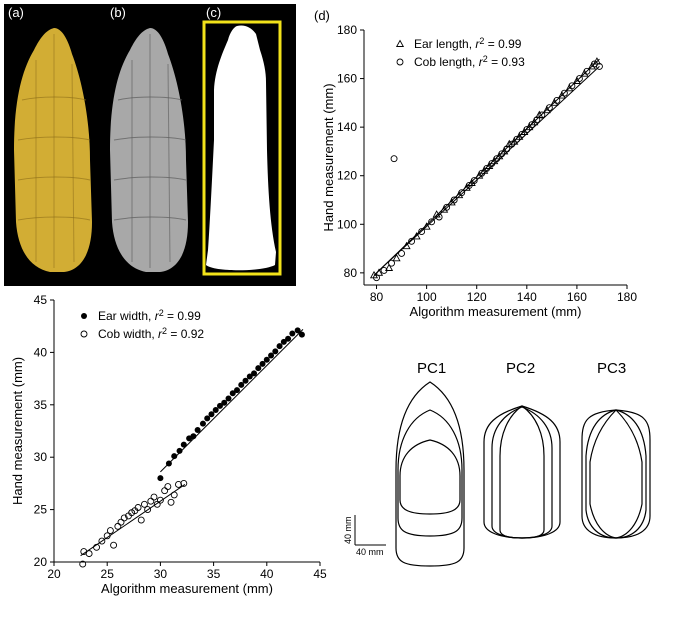 This screenshot has width=674, height=617. I want to click on scale-bar, so click(370, 530).